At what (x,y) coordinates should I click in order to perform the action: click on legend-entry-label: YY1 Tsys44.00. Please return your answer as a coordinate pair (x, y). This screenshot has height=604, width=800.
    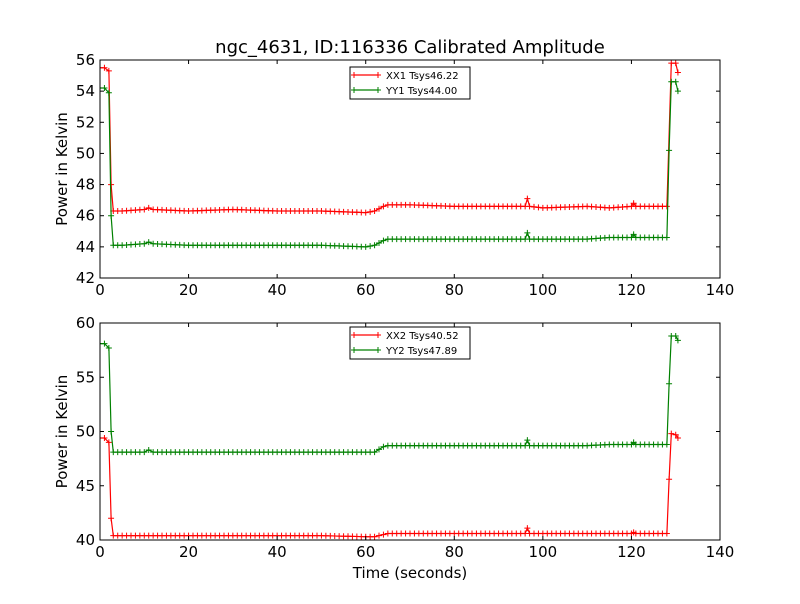
    Looking at the image, I should click on (421, 91).